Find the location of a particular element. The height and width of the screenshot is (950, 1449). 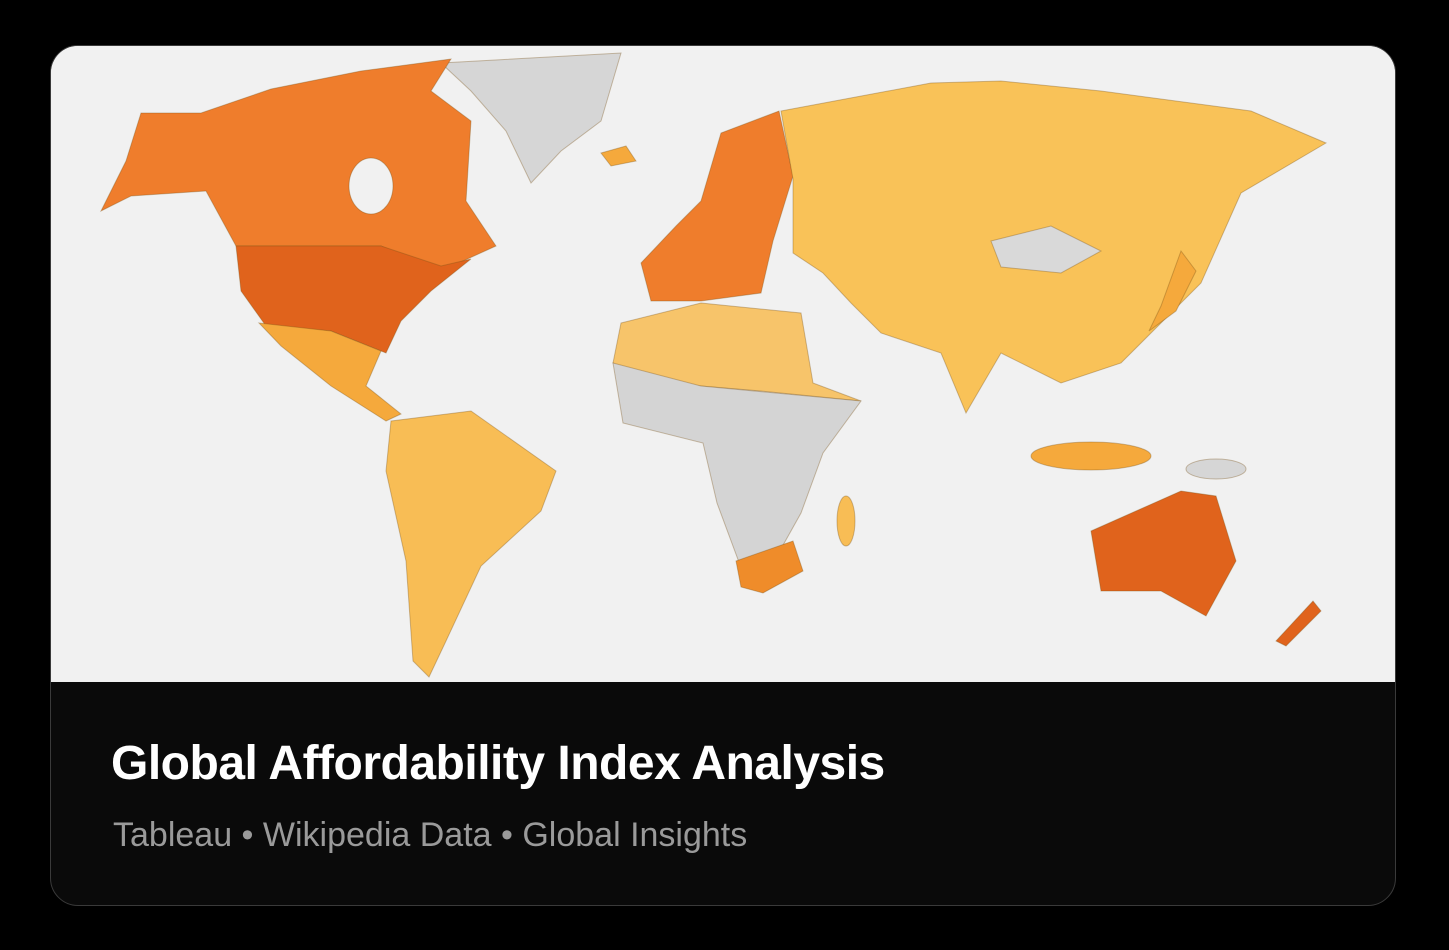

south-africa is located at coordinates (769, 567).